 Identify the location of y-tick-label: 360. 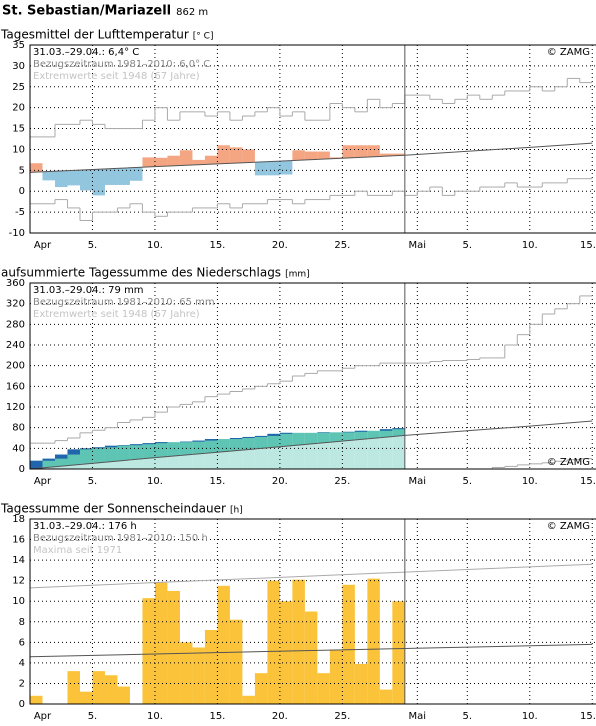
(15, 283).